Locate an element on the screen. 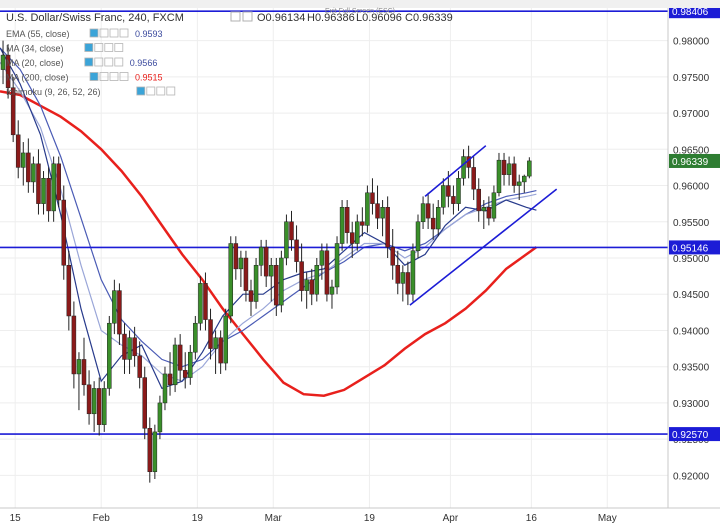  x-tick-label: Apr is located at coordinates (451, 518).